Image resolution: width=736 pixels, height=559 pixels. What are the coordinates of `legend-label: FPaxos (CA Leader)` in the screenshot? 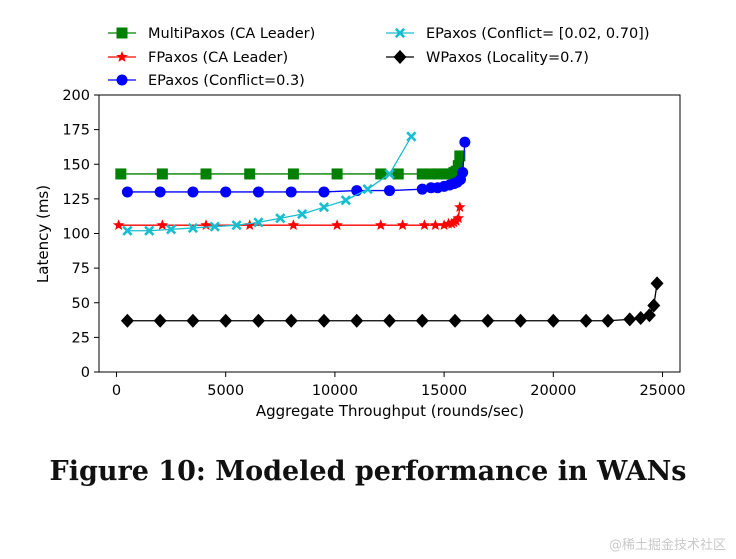 It's located at (218, 58).